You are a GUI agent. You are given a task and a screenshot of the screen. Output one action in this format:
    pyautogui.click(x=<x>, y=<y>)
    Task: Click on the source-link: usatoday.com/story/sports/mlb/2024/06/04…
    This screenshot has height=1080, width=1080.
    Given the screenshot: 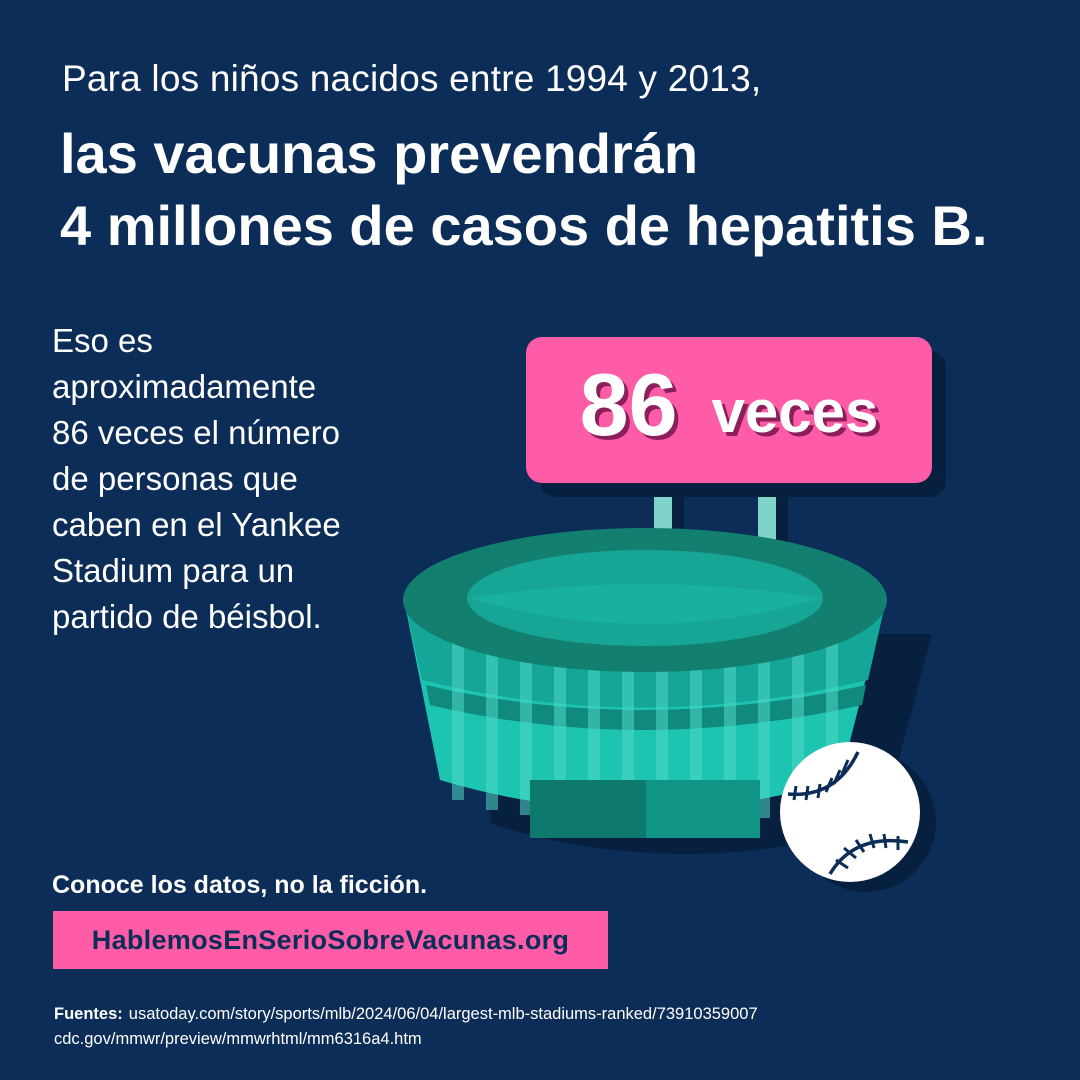 What is the action you would take?
    pyautogui.click(x=443, y=1014)
    